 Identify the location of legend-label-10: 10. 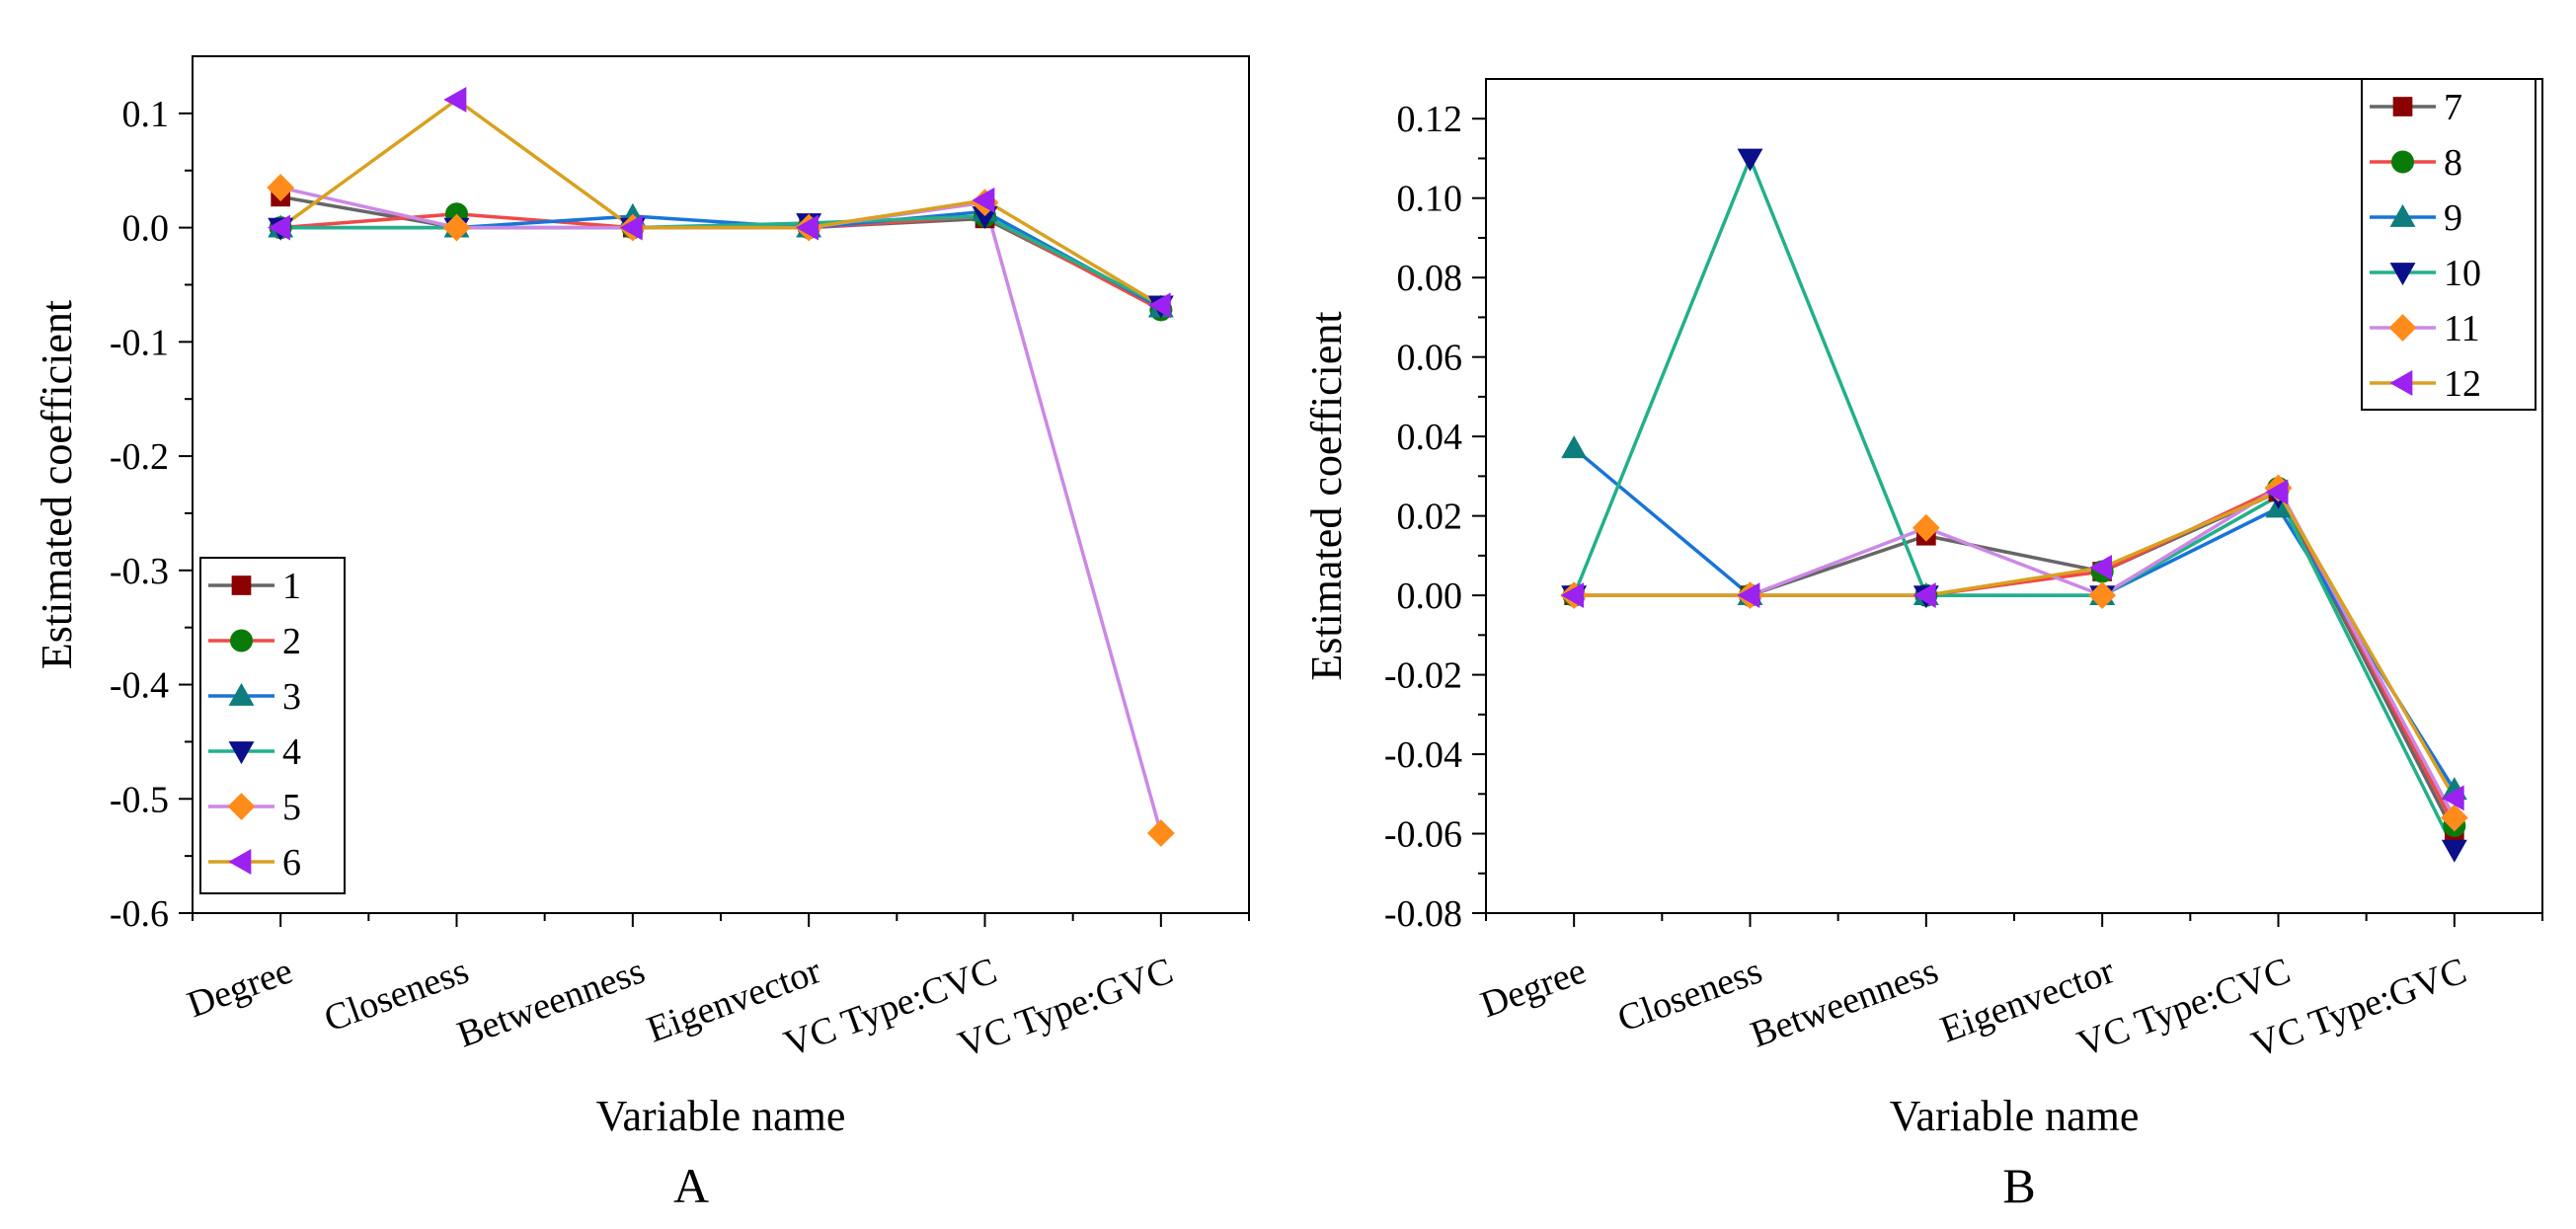
(2462, 274).